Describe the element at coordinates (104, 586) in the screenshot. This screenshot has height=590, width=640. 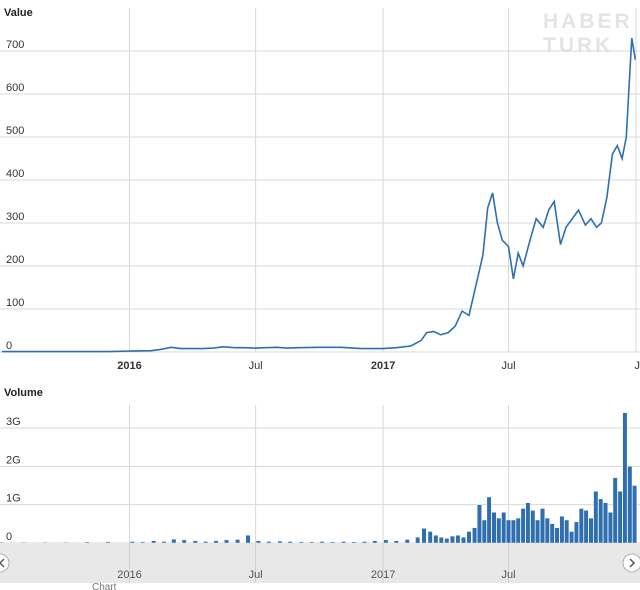
I see `chart-credit: Chart` at that location.